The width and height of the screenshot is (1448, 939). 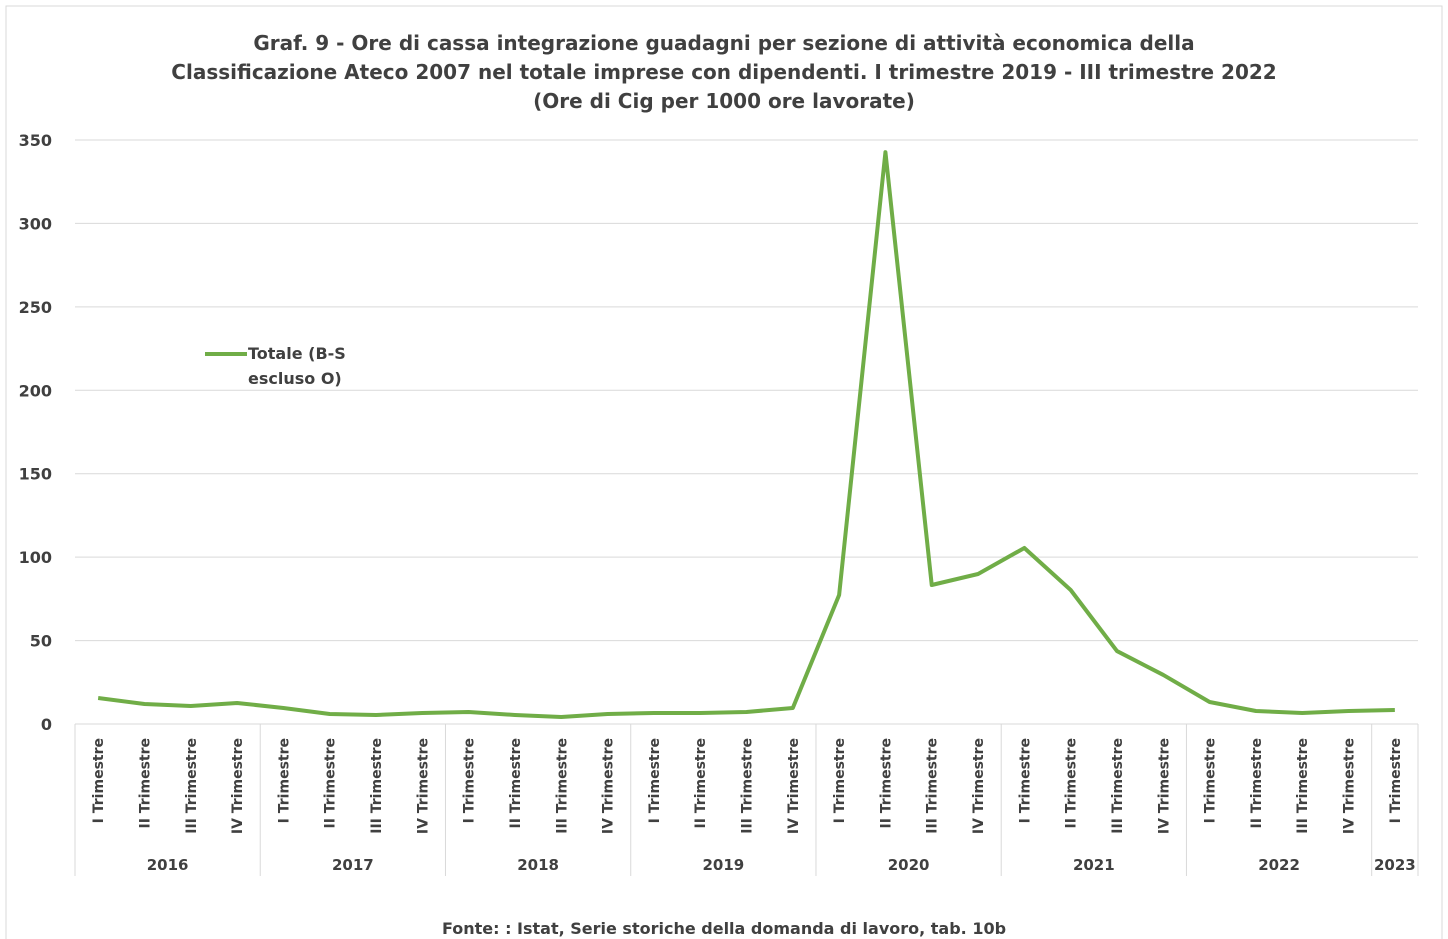 I want to click on x-group-label: 2017, so click(x=353, y=865).